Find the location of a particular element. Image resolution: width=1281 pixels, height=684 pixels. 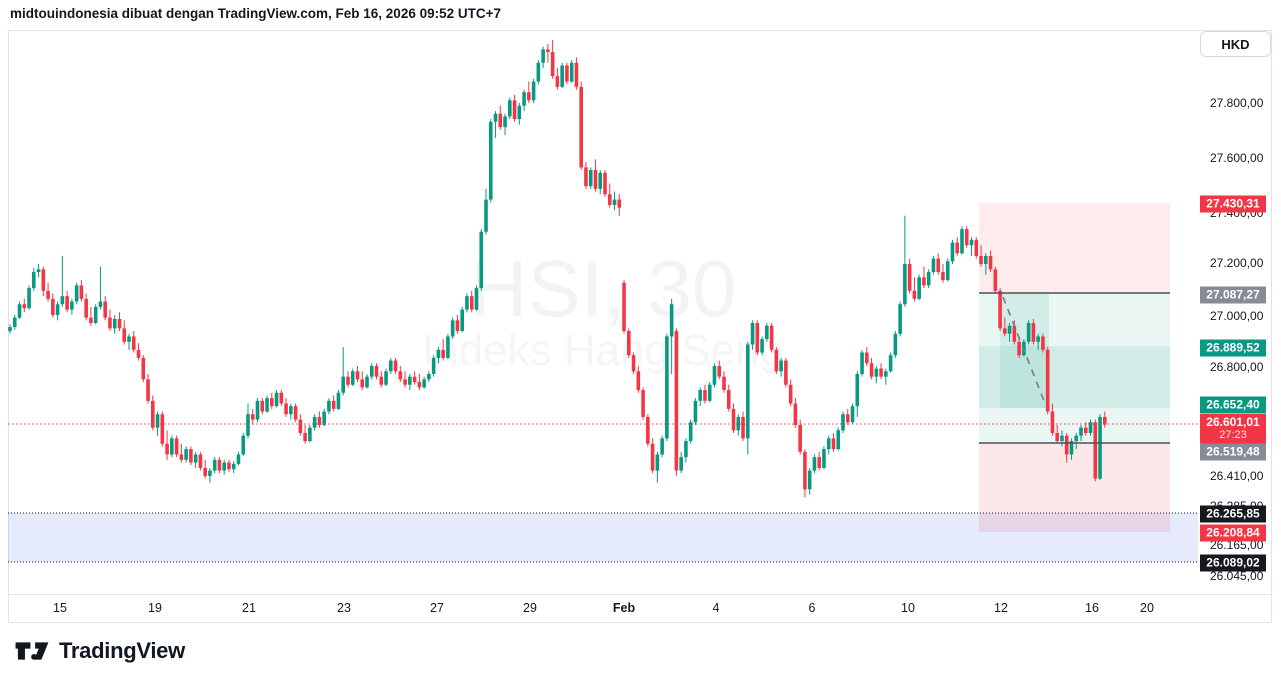

time-tick-label: 21 is located at coordinates (249, 608).